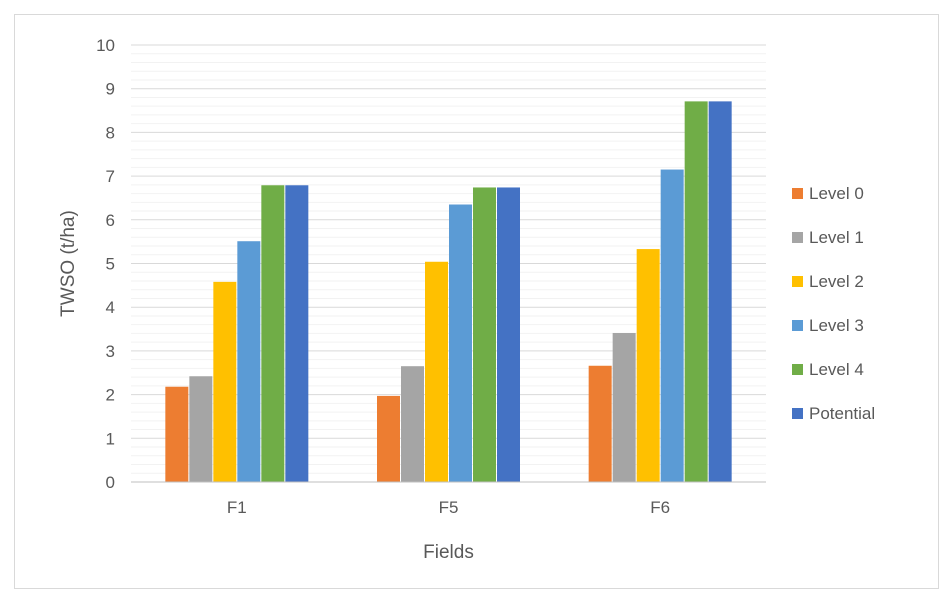 Image resolution: width=943 pixels, height=592 pixels. I want to click on bar-level-2-f1, so click(225, 381).